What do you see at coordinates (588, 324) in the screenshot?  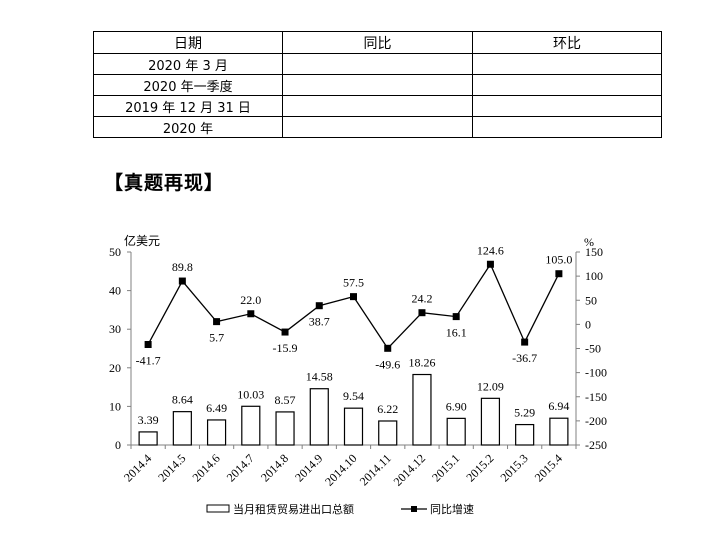 I see `right-tick-label: 0` at bounding box center [588, 324].